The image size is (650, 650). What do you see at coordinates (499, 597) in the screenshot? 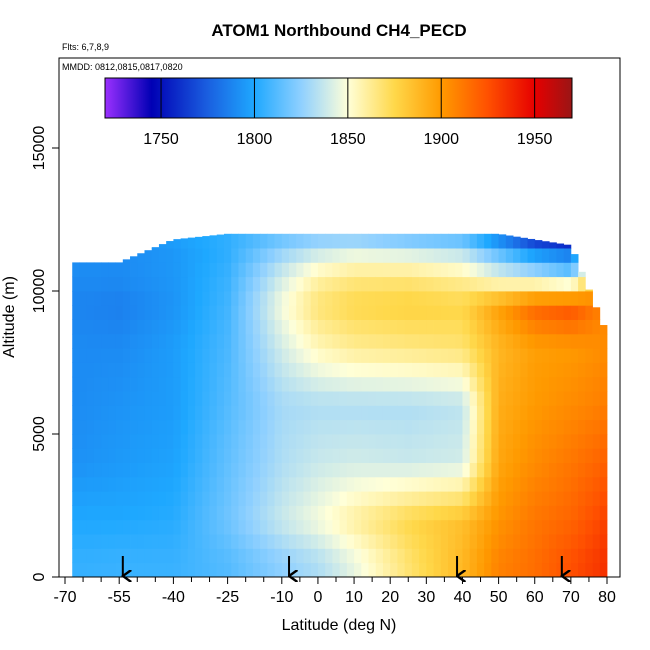
I see `x-tick-label: 50` at bounding box center [499, 597].